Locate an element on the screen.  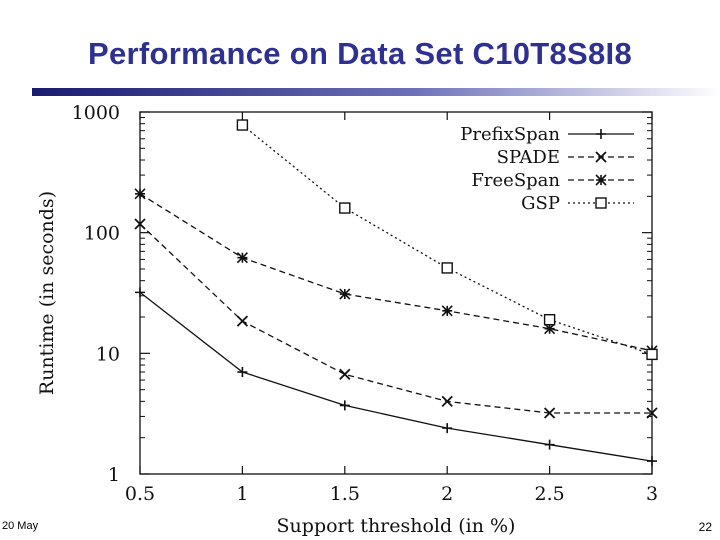
footer-date: 20 May 2024 is located at coordinates (21, 526).